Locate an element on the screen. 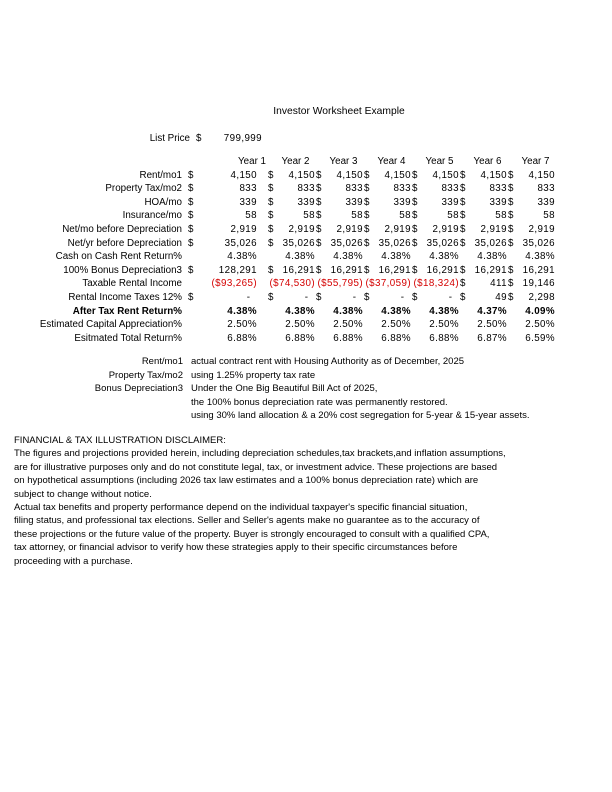 This screenshot has width=612, height=792. cell-value: 4.09% is located at coordinates (540, 311).